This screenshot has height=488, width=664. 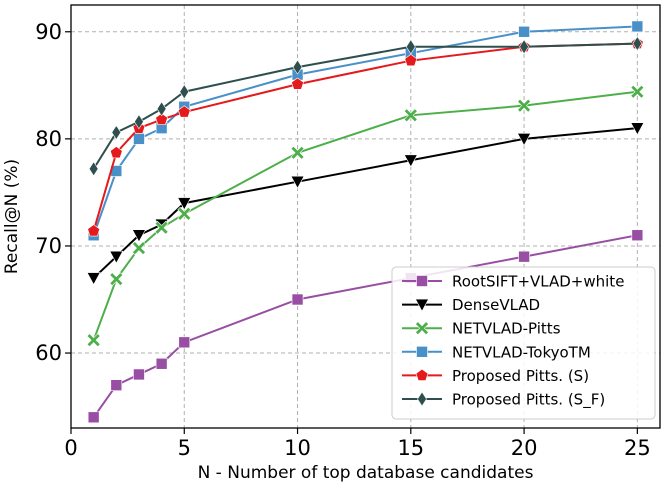 I want to click on x-axis-label: N - Number of top database candidates, so click(x=366, y=473).